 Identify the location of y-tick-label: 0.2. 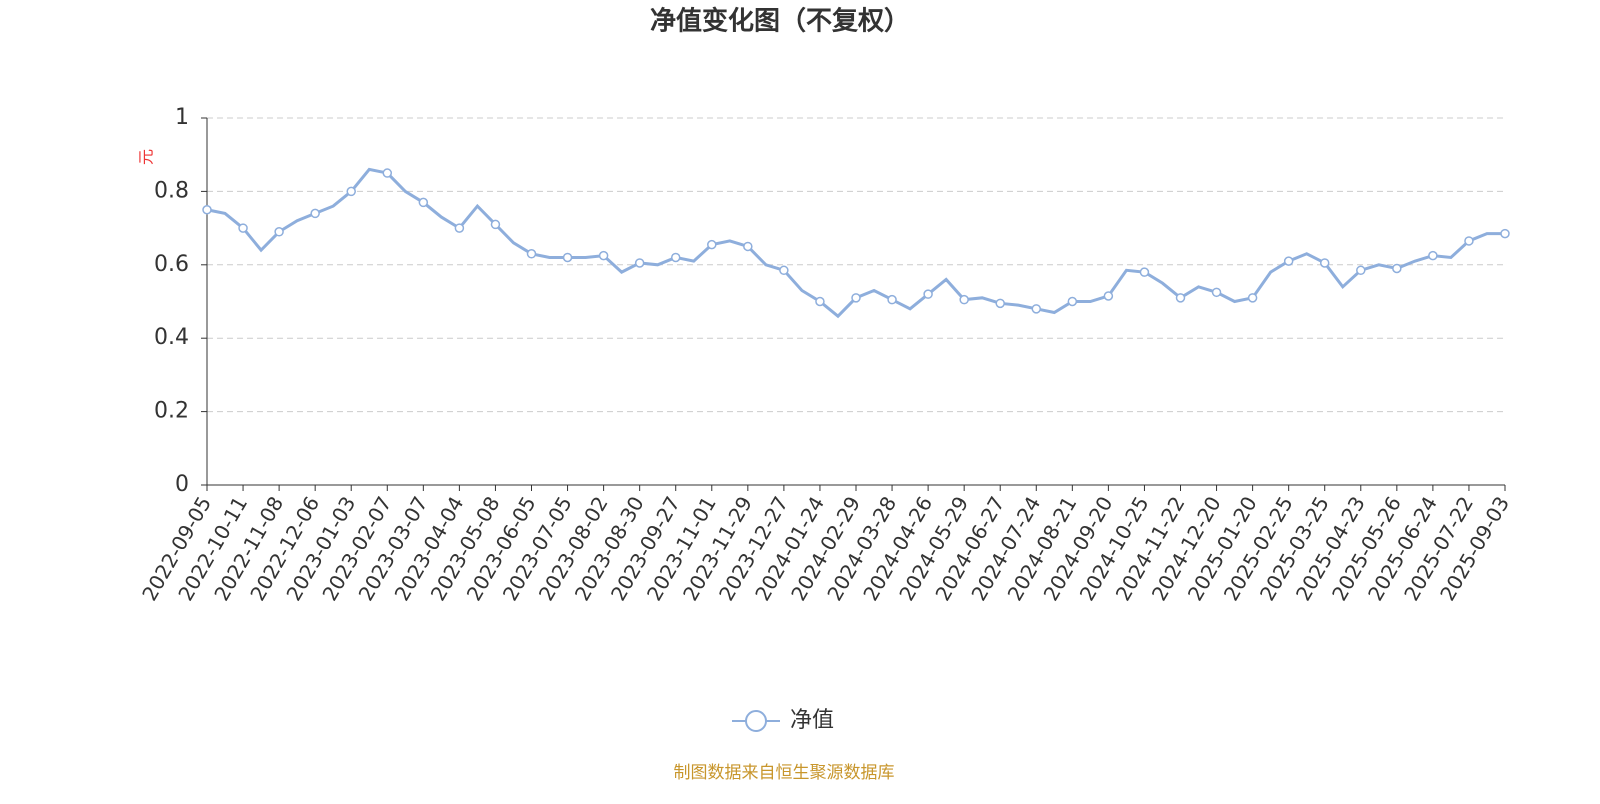
(171, 411).